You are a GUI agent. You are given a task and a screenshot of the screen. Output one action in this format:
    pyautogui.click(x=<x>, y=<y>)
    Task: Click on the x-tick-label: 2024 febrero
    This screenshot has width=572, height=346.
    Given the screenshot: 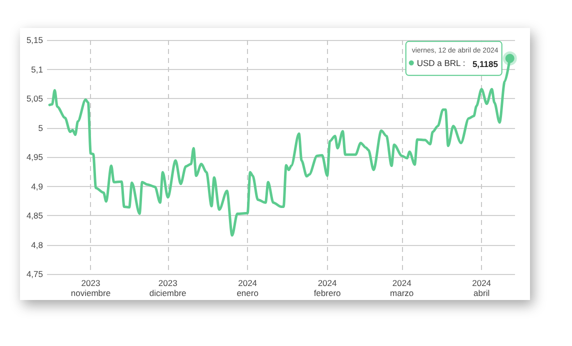 What is the action you would take?
    pyautogui.click(x=328, y=288)
    